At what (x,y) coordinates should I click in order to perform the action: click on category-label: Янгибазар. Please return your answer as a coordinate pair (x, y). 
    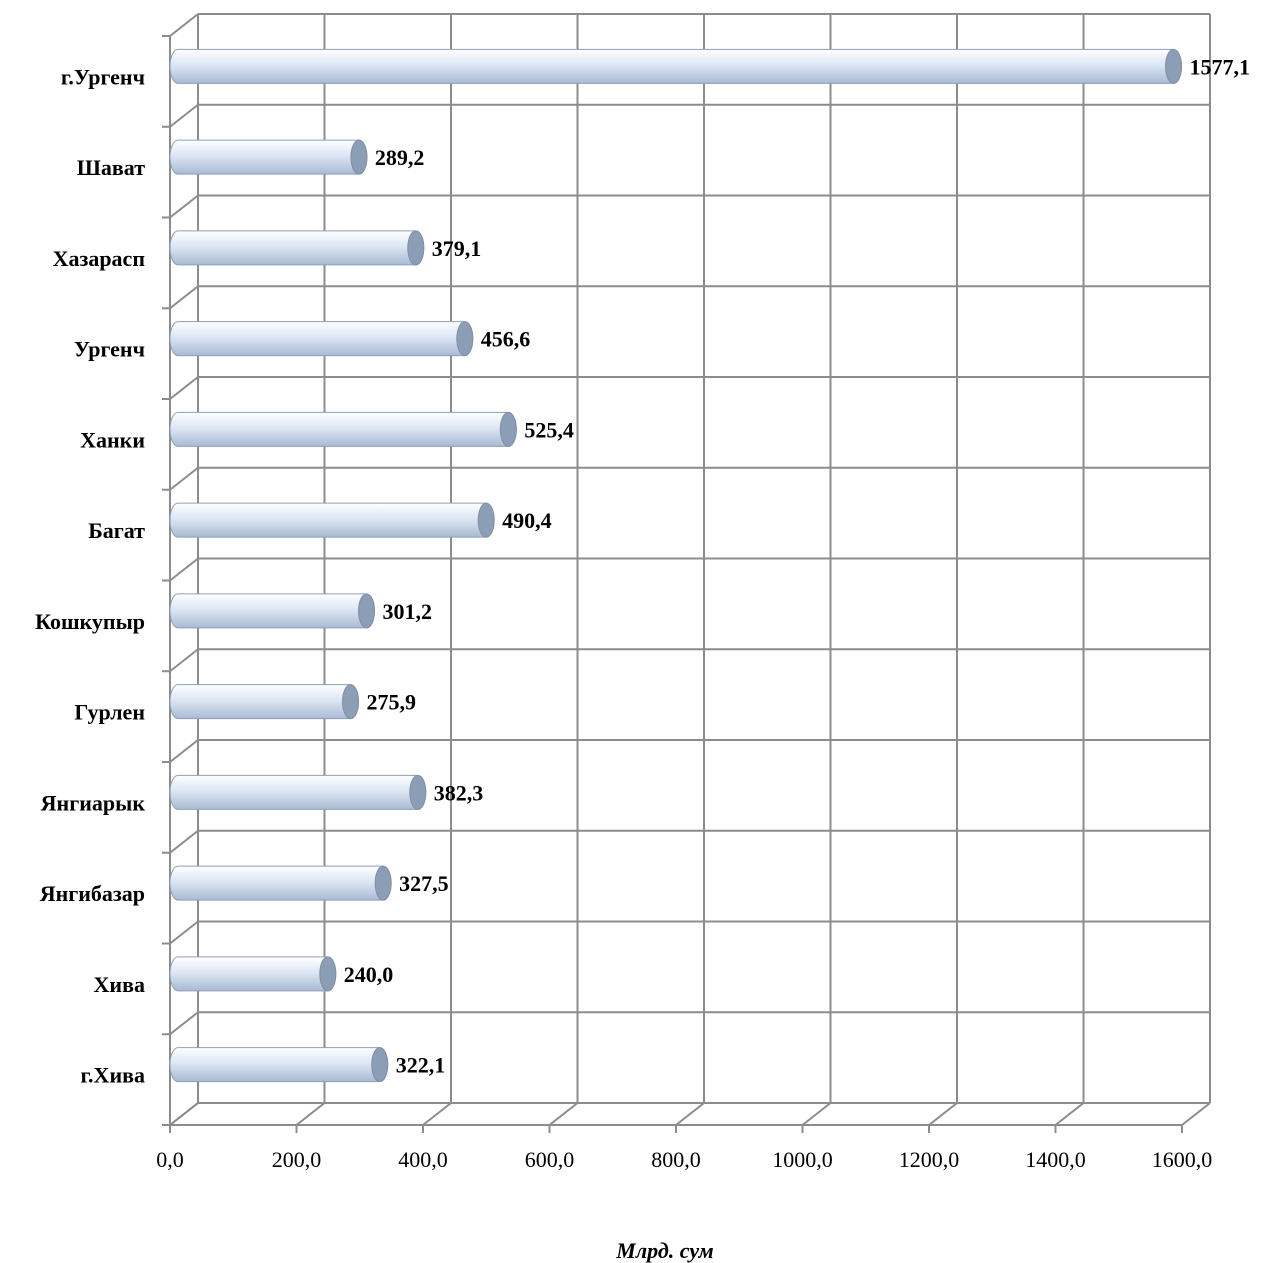
    Looking at the image, I should click on (92, 893).